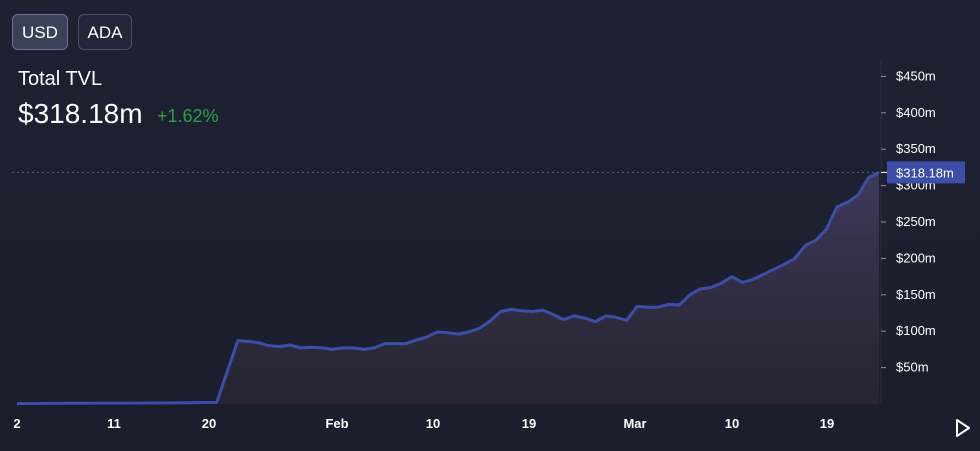  Describe the element at coordinates (916, 221) in the screenshot. I see `y-tick-label: $250m` at that location.